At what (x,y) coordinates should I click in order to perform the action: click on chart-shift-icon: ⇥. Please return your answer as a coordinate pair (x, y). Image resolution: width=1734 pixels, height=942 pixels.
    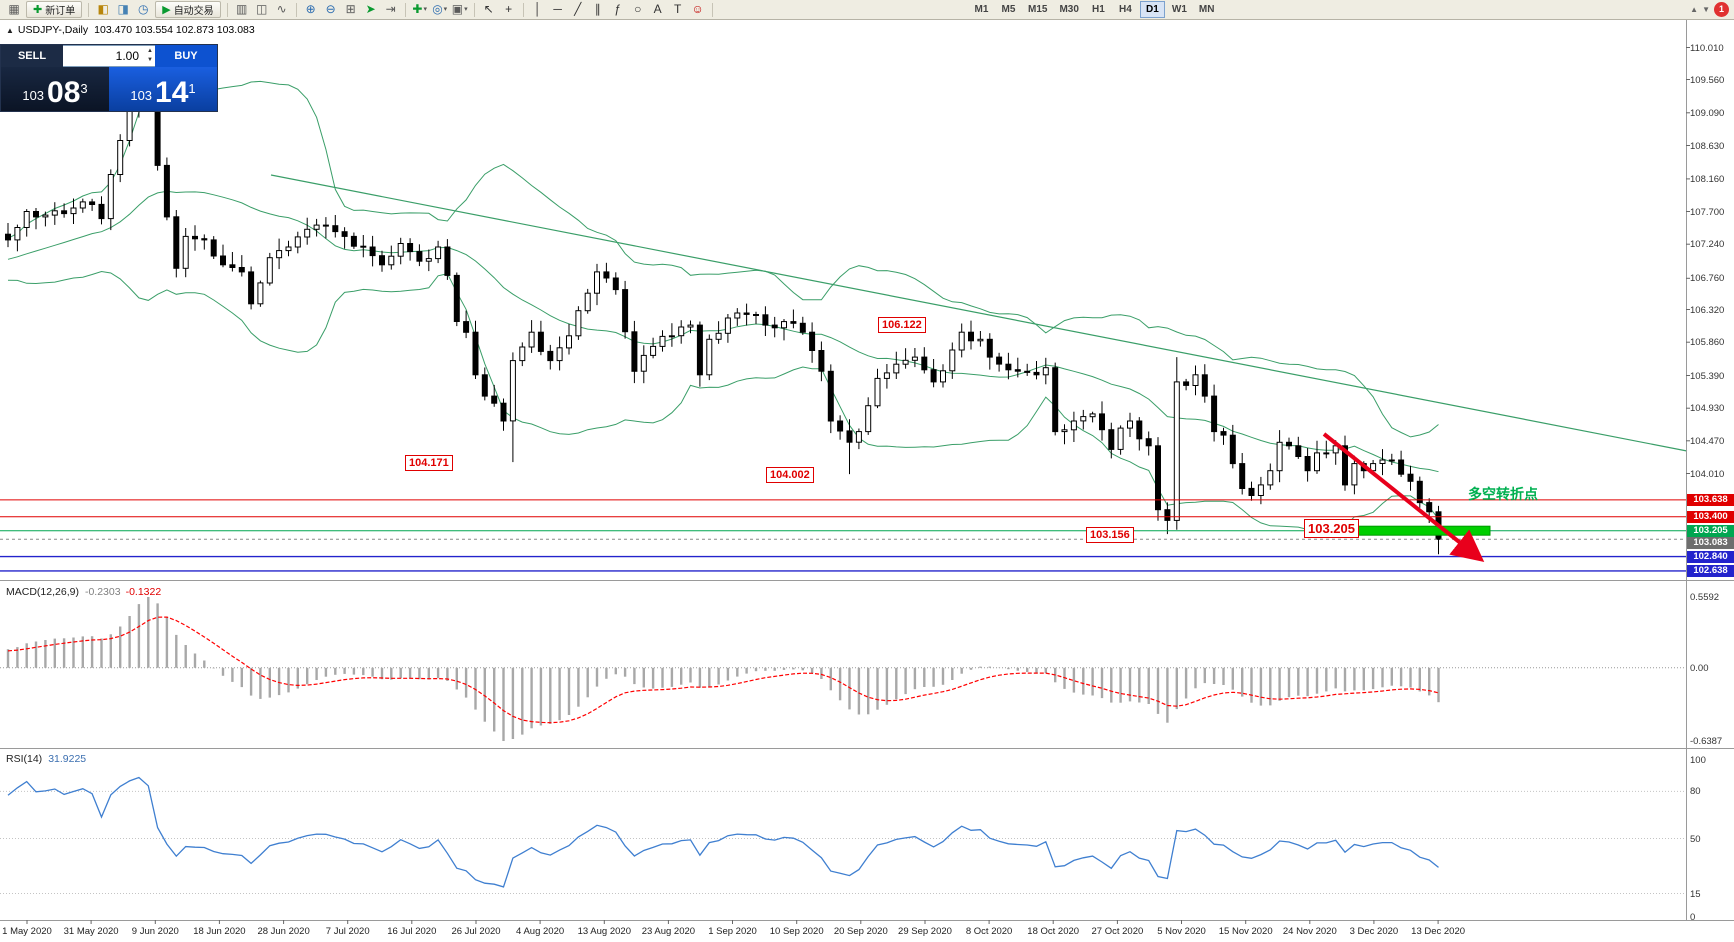
    Looking at the image, I should click on (390, 9).